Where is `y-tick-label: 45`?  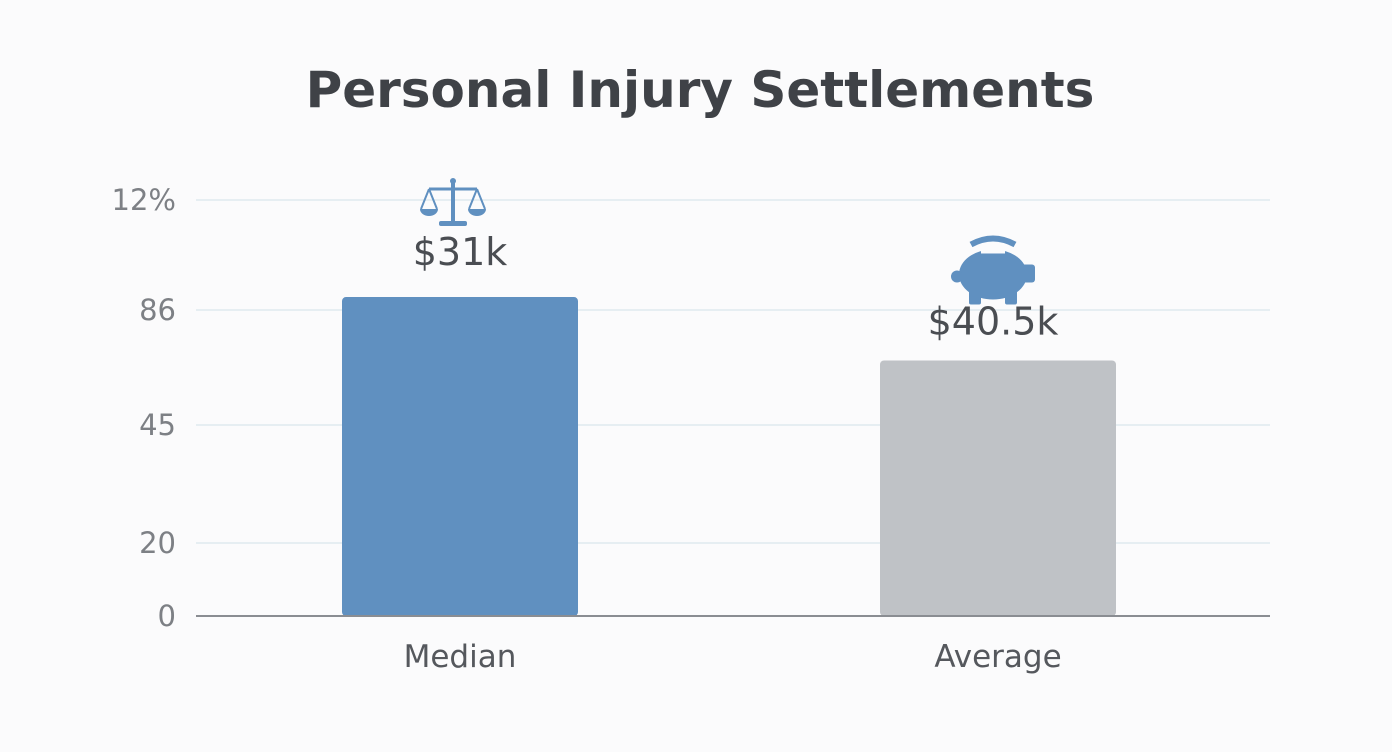 y-tick-label: 45 is located at coordinates (157, 425).